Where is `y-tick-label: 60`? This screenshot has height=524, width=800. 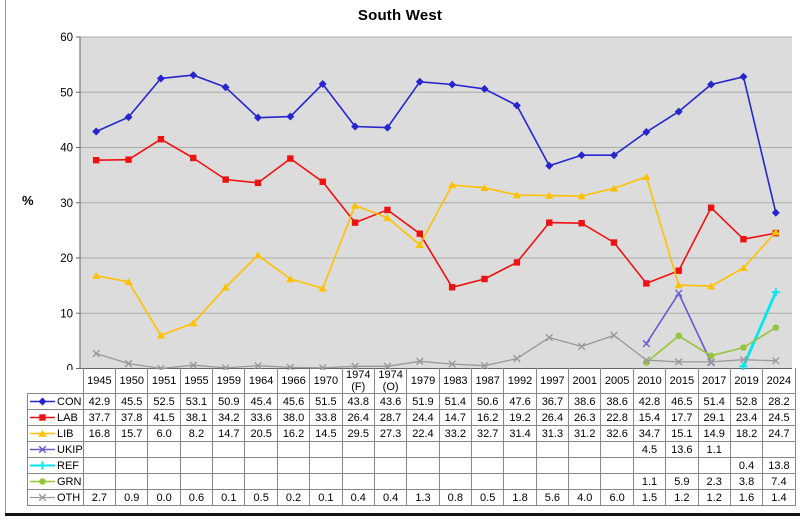
y-tick-label: 60 is located at coordinates (66, 38).